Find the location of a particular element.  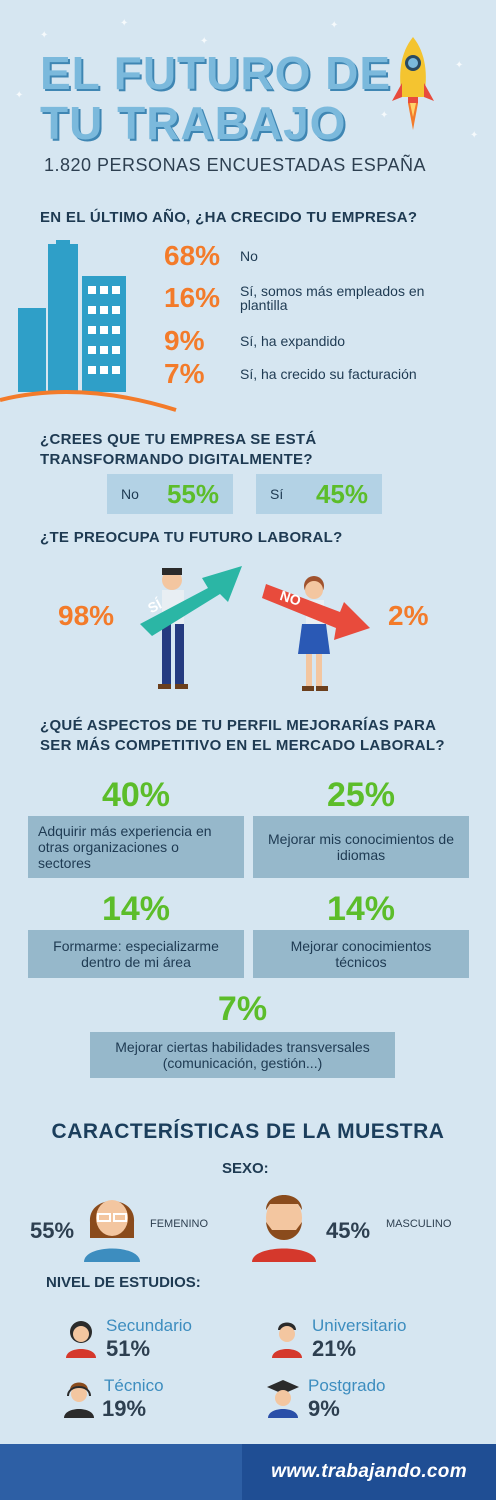

education-pct: 21% is located at coordinates (334, 1348).